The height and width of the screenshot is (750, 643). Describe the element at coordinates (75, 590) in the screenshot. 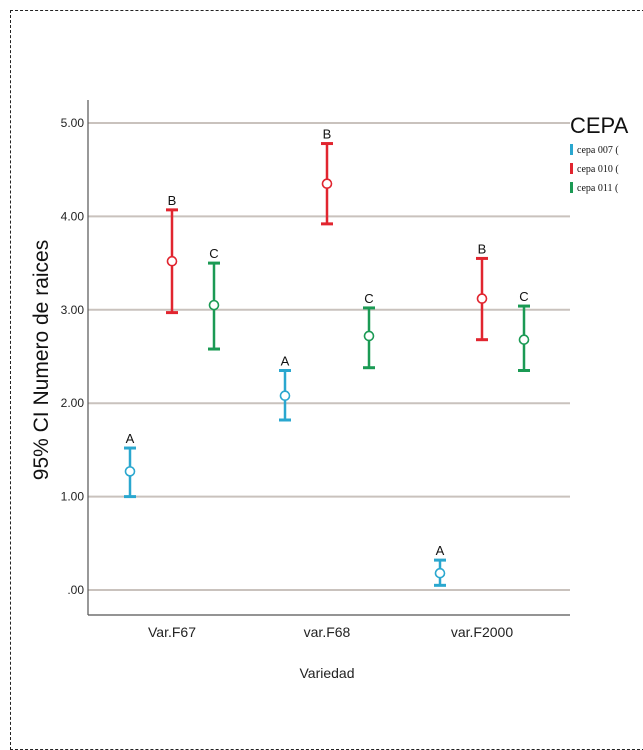

I see `y-tick-label: .00` at that location.